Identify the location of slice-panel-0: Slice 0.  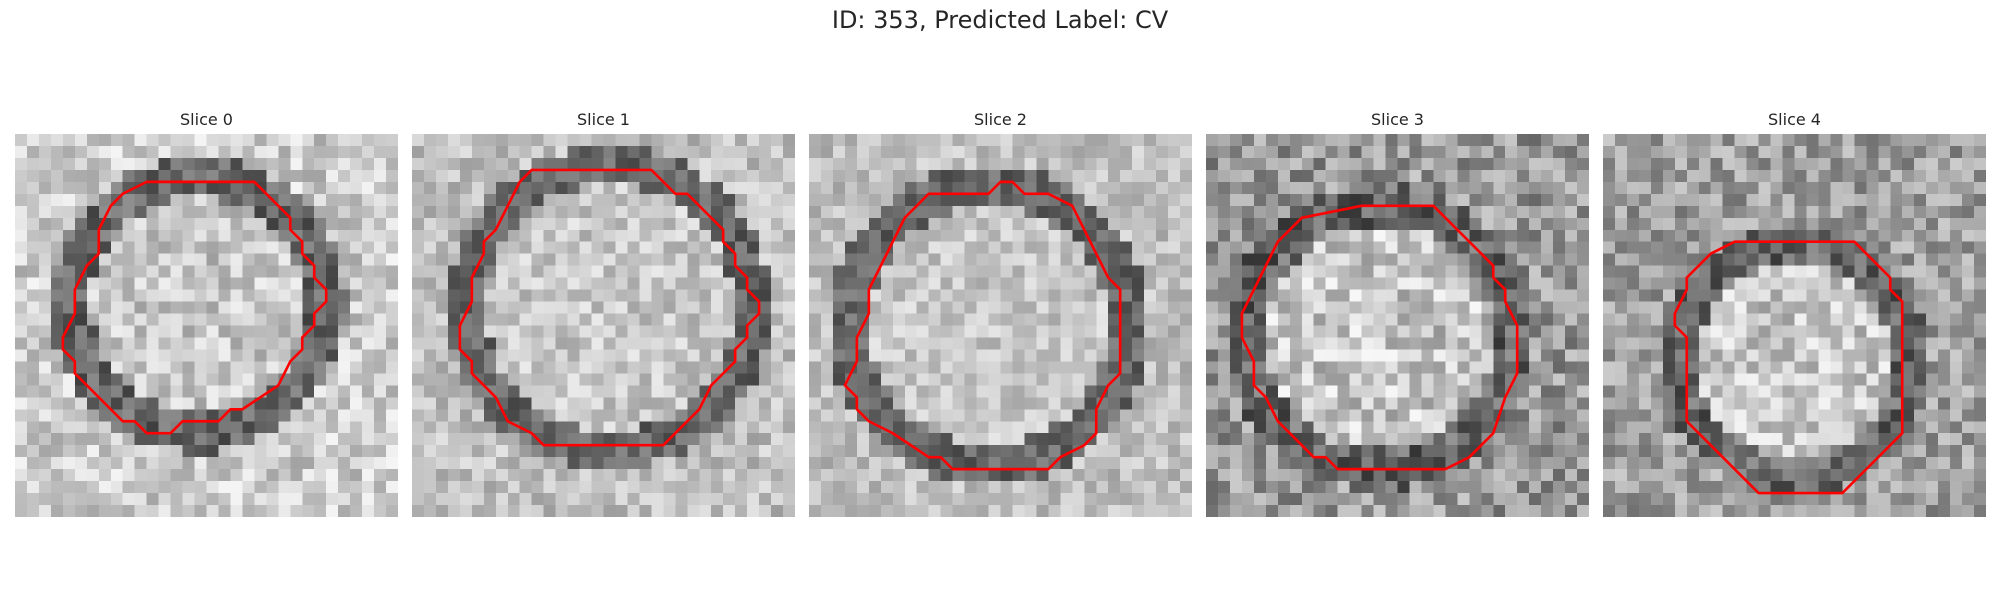
(206, 312).